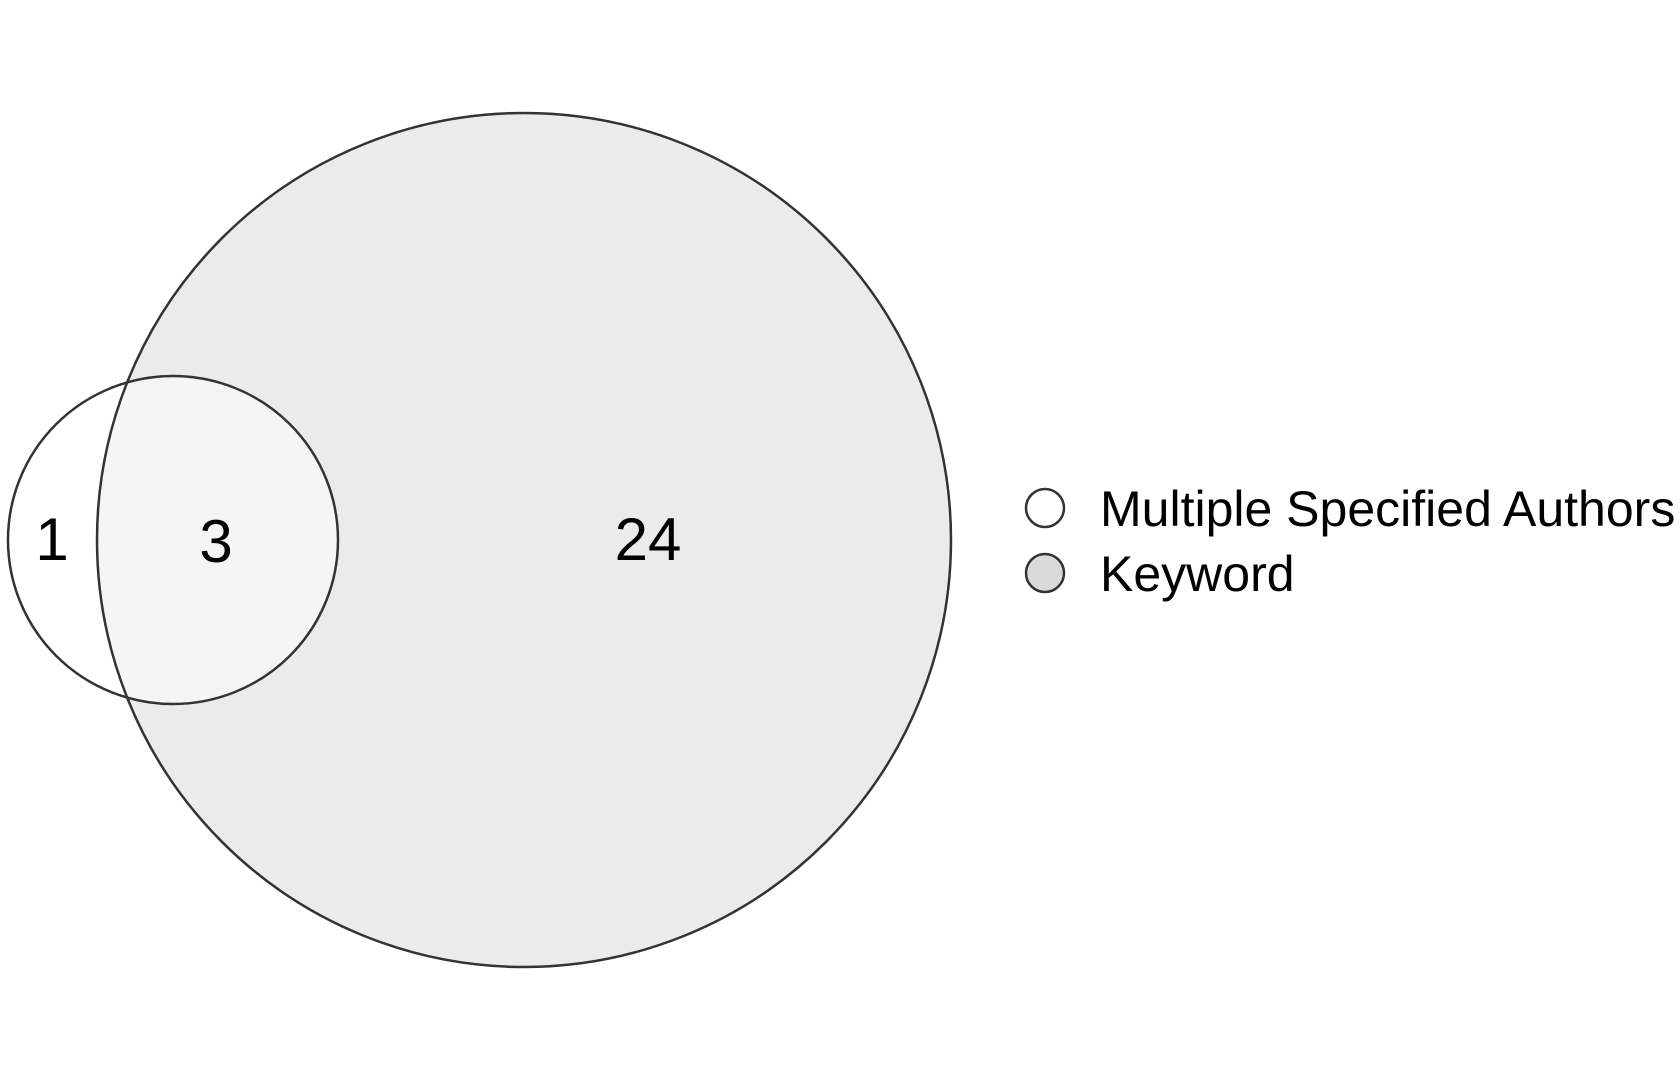  Describe the element at coordinates (1045, 508) in the screenshot. I see `legend-swatch-authors` at that location.